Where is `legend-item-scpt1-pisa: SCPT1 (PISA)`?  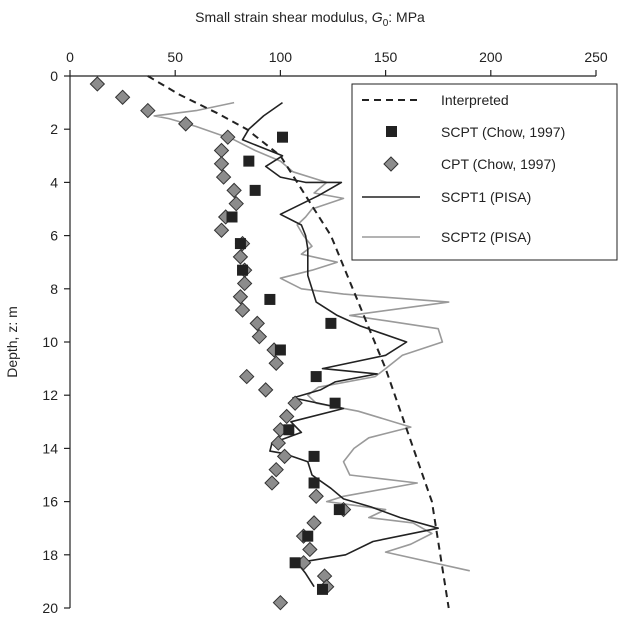 legend-item-scpt1-pisa: SCPT1 (PISA) is located at coordinates (446, 197).